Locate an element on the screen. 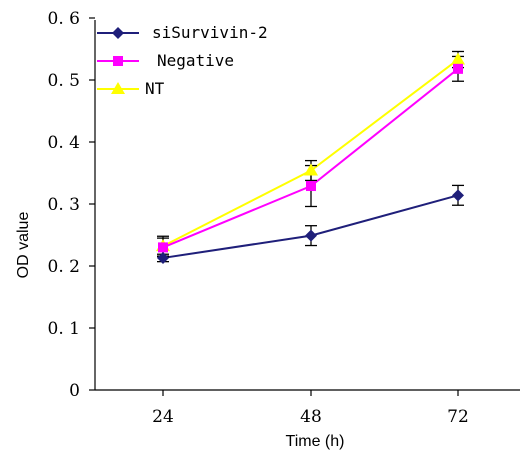 The height and width of the screenshot is (454, 530). y-tick-label: 0. 3 is located at coordinates (64, 205).